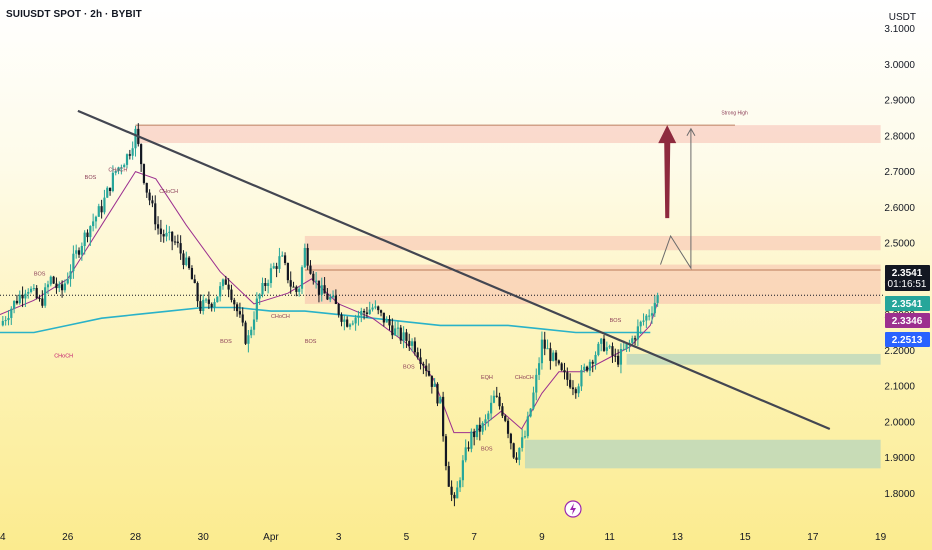 This screenshot has width=932, height=550. What do you see at coordinates (3, 537) in the screenshot?
I see `x-tick-label: 24` at bounding box center [3, 537].